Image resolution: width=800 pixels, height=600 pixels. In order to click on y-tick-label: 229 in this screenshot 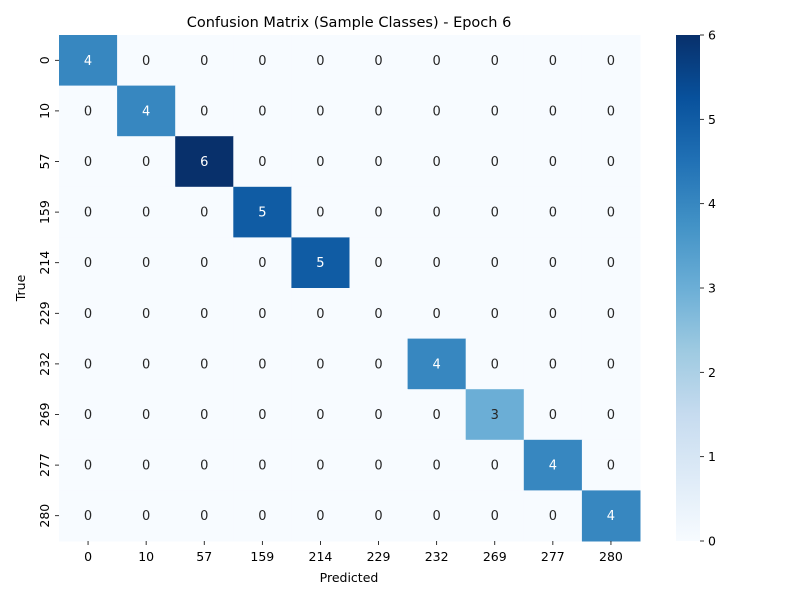, I will do `click(44, 313)`.